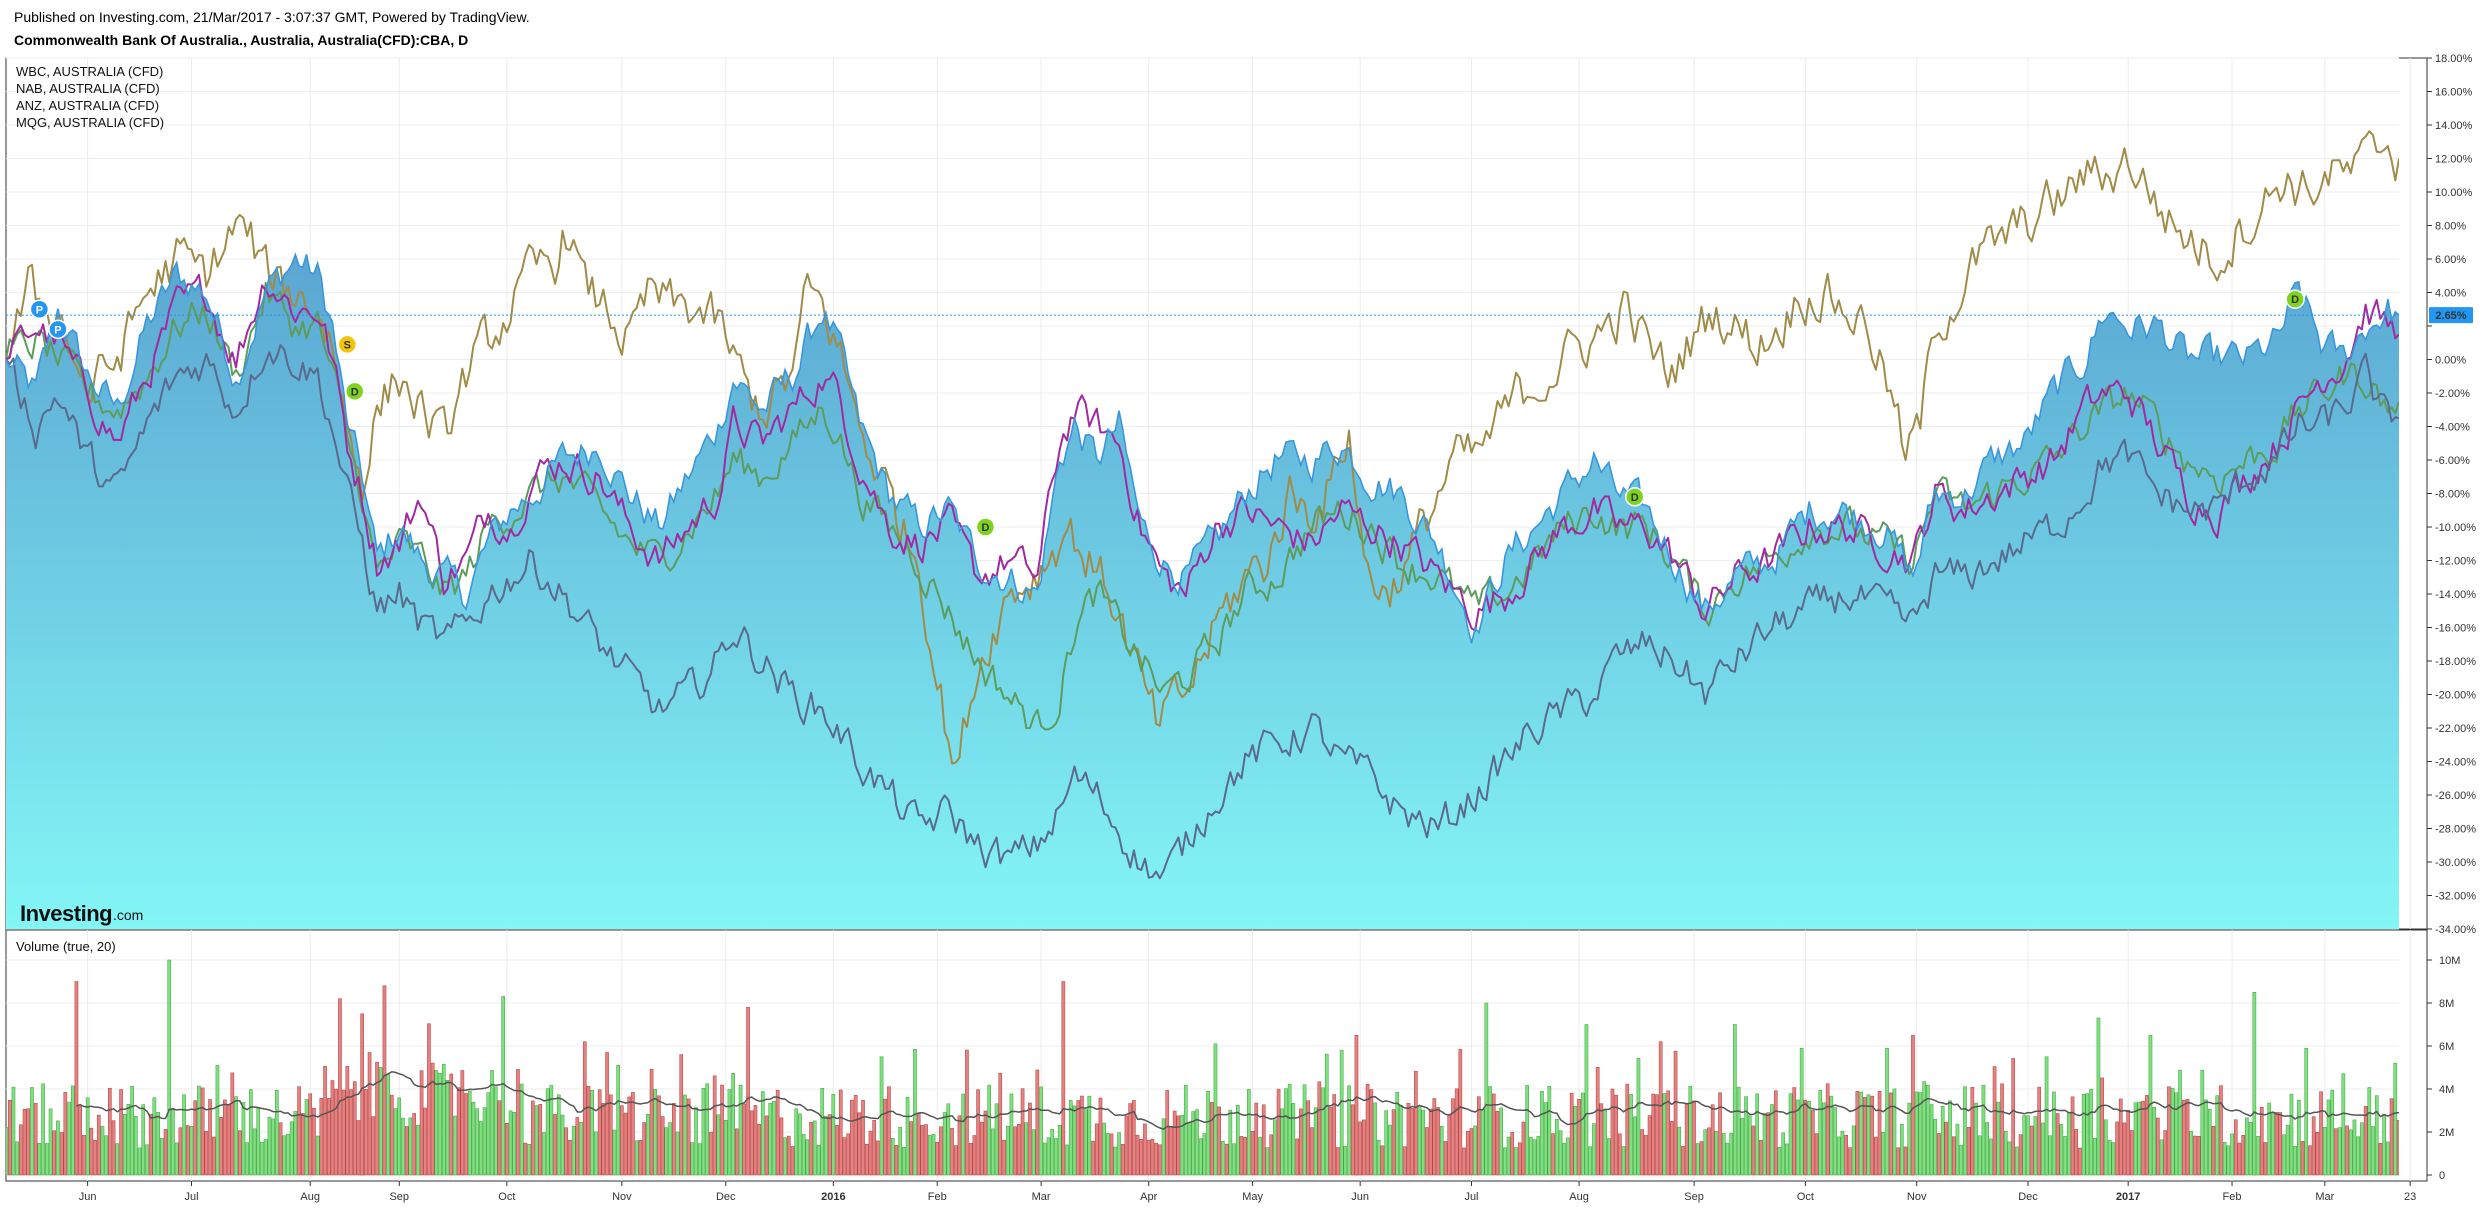 The height and width of the screenshot is (1218, 2487). What do you see at coordinates (2443, 1068) in the screenshot?
I see `volume-axis: 10M 8M 6M 4M 2M 0` at bounding box center [2443, 1068].